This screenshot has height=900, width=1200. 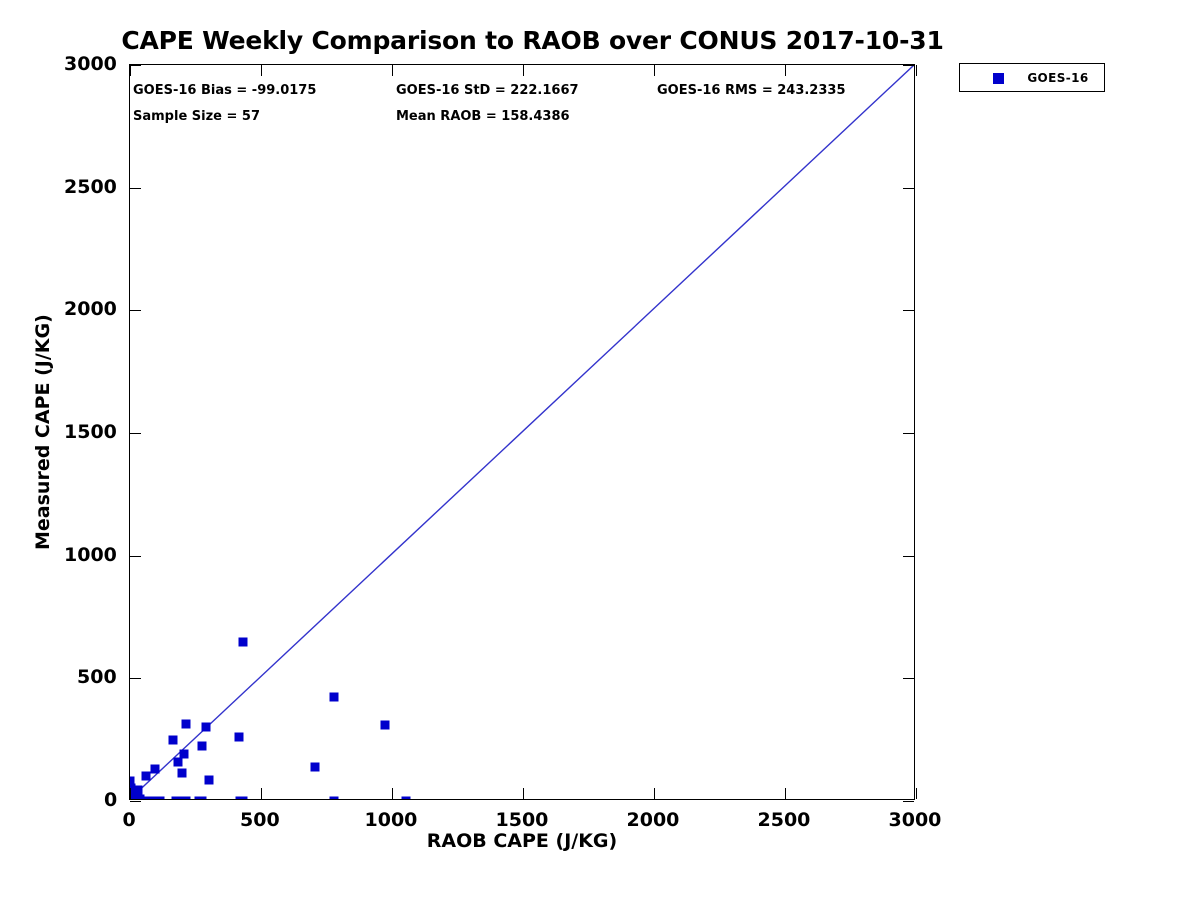 I want to click on x-axis-tick-label: 1000, so click(x=391, y=820).